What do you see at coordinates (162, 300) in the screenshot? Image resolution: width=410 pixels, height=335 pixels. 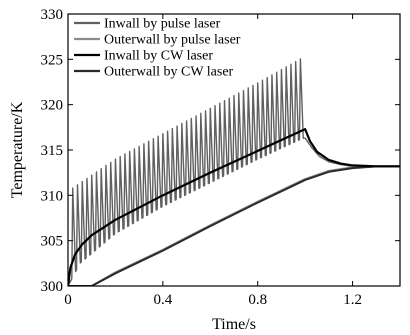 I see `x-tick-label: 0.4` at bounding box center [162, 300].